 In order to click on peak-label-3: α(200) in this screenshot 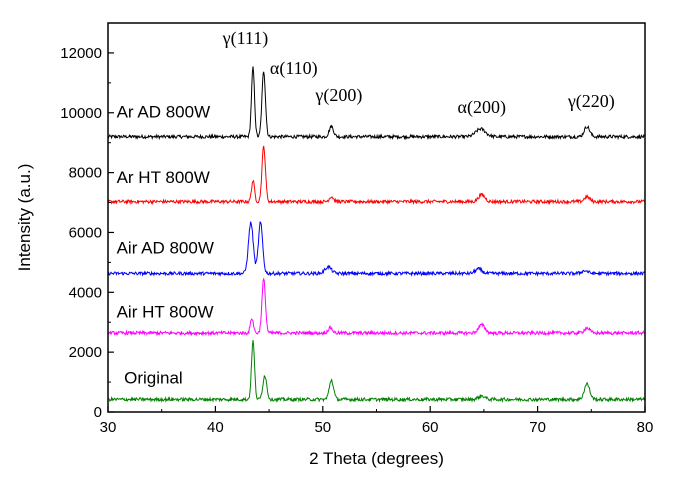, I will do `click(482, 107)`.